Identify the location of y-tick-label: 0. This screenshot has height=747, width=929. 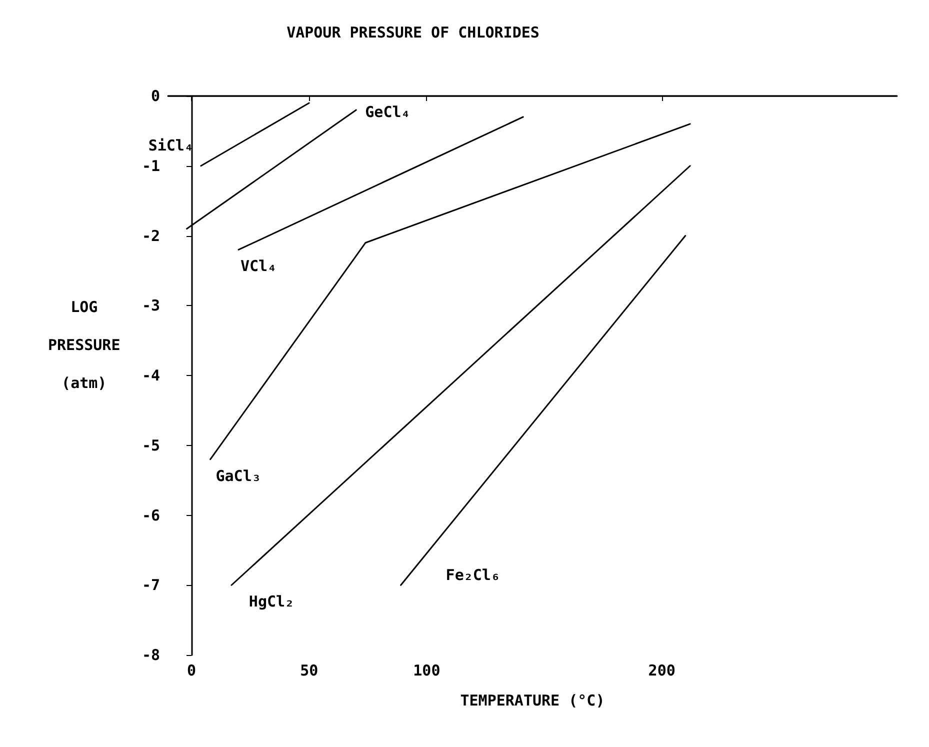
(155, 96).